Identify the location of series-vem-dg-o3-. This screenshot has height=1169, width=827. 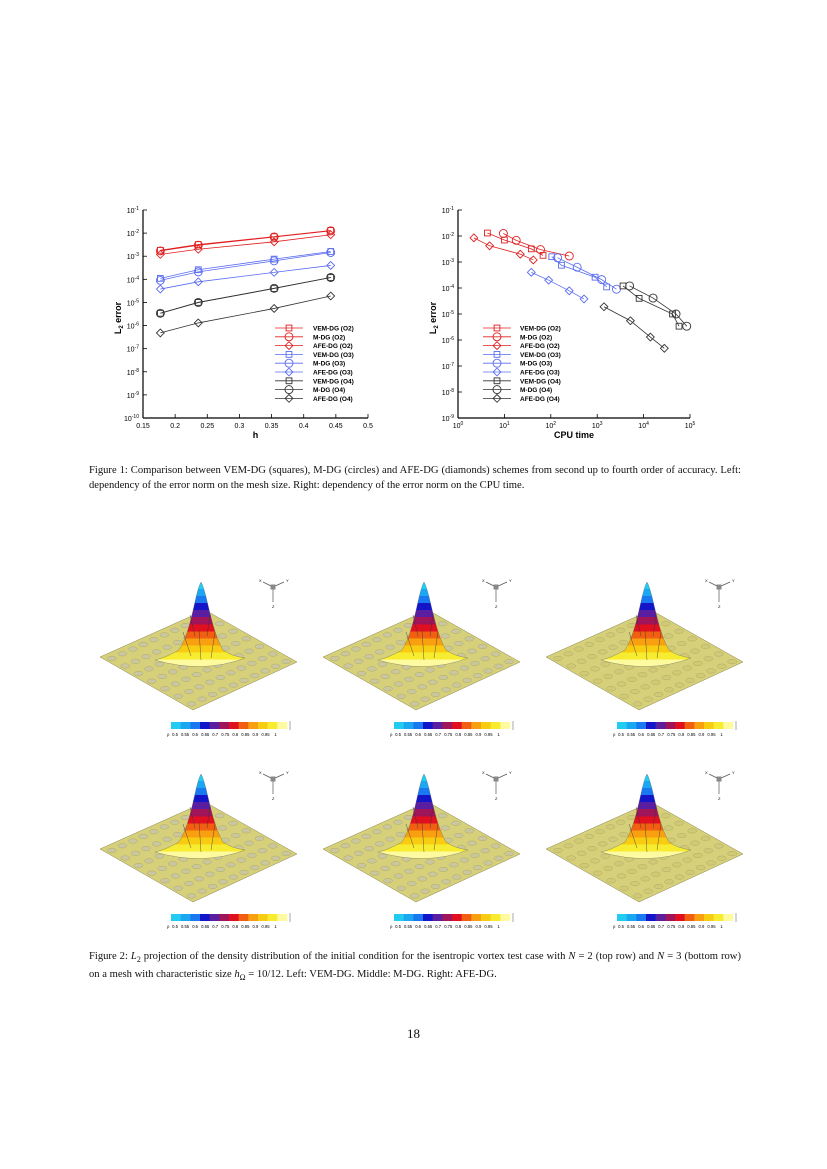
(579, 272).